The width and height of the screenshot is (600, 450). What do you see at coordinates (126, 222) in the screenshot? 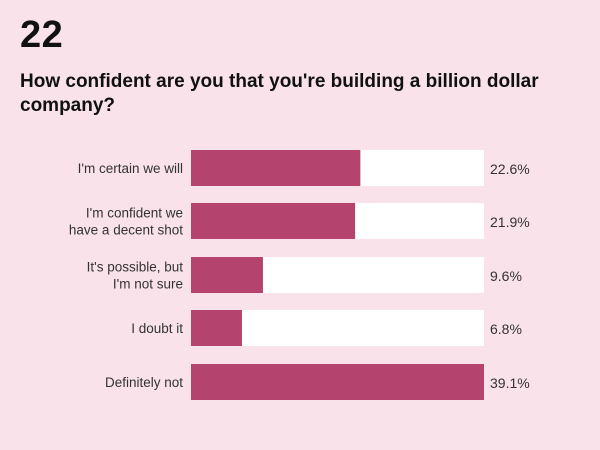
I see `category-label: I'm confident we have a decent shot` at bounding box center [126, 222].